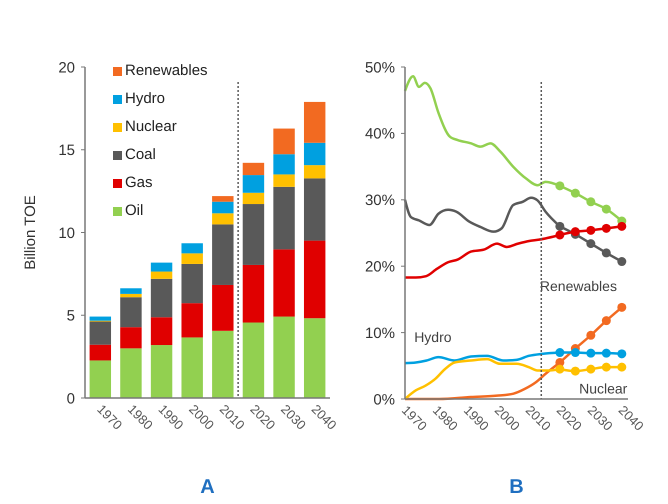  I want to click on y-tick-label: 5, so click(70, 316).